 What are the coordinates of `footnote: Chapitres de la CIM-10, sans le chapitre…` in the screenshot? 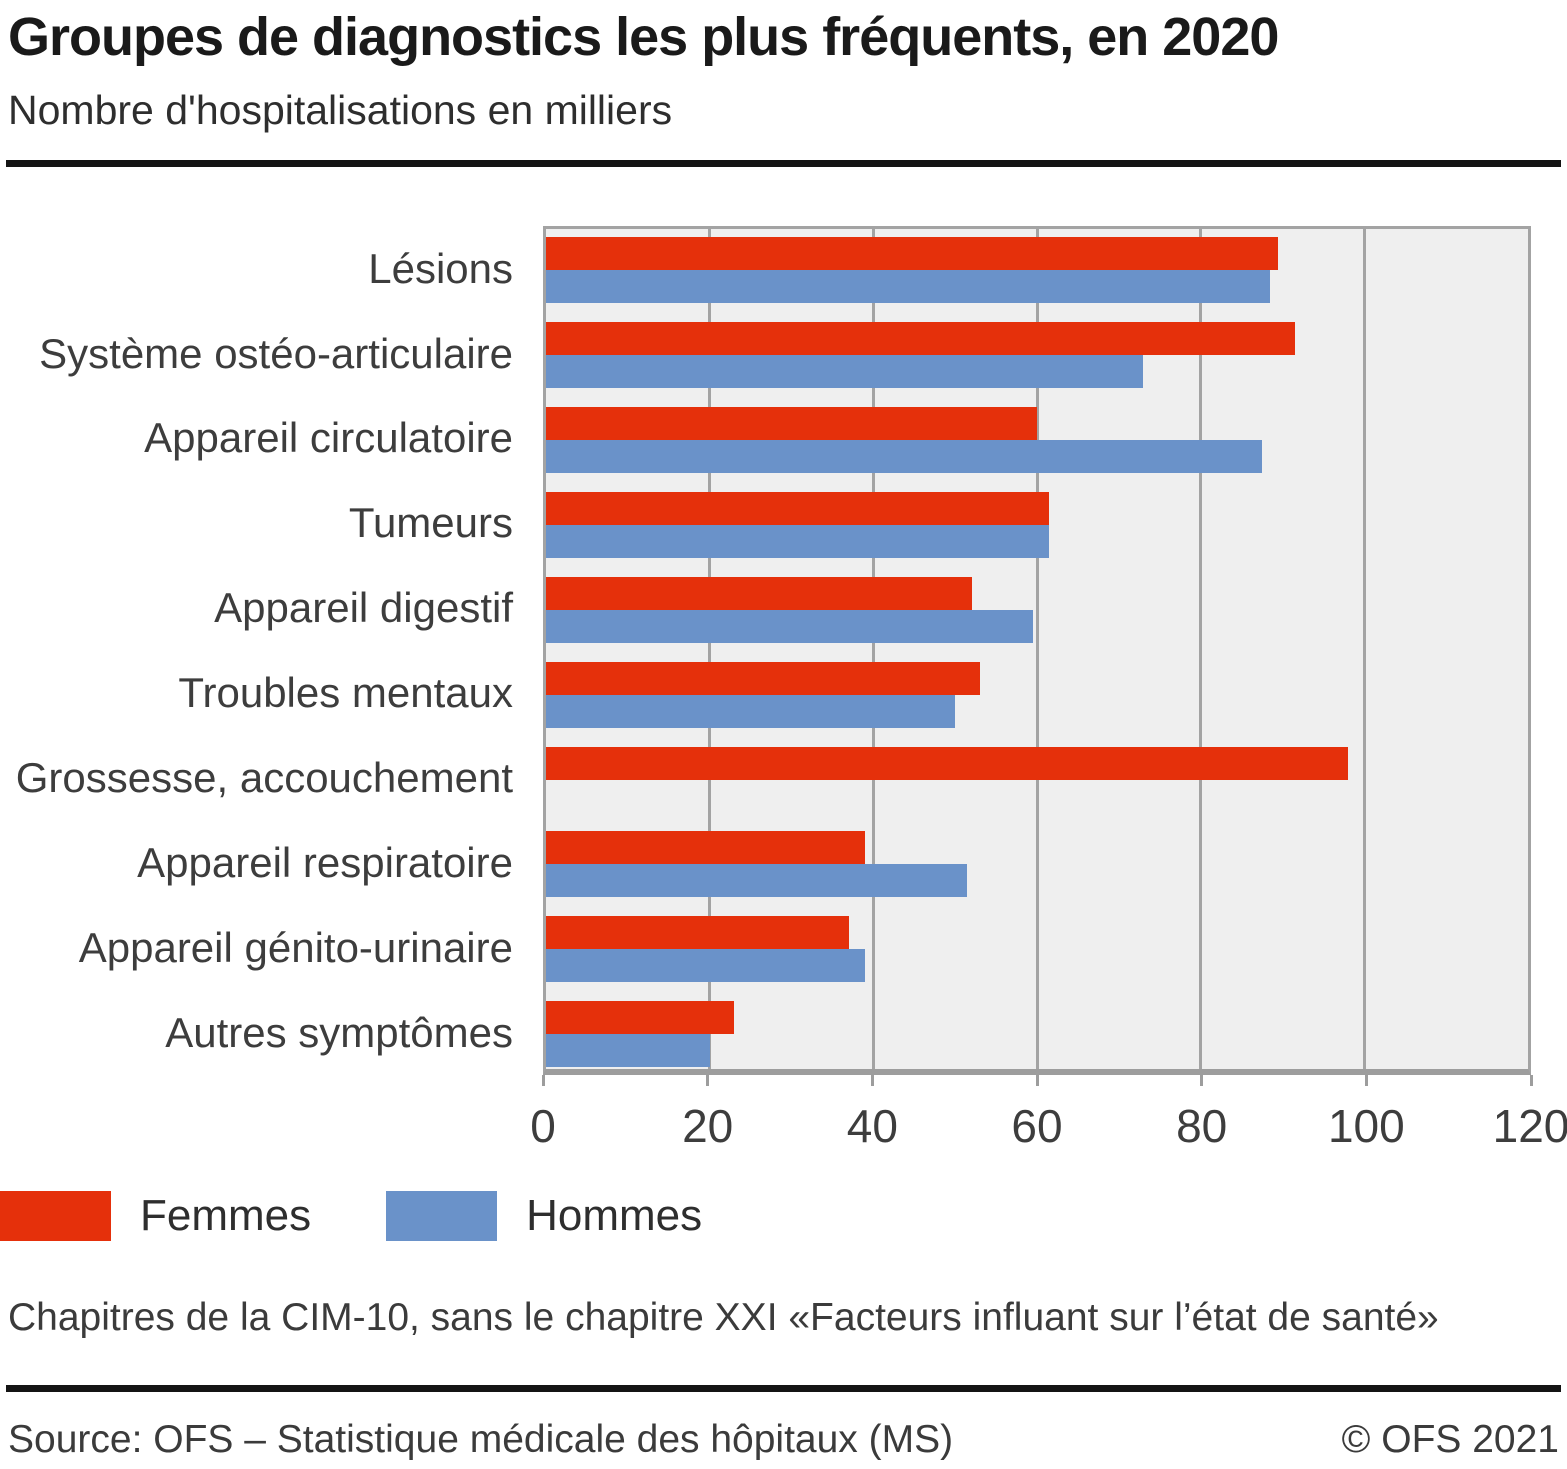 It's located at (723, 1318).